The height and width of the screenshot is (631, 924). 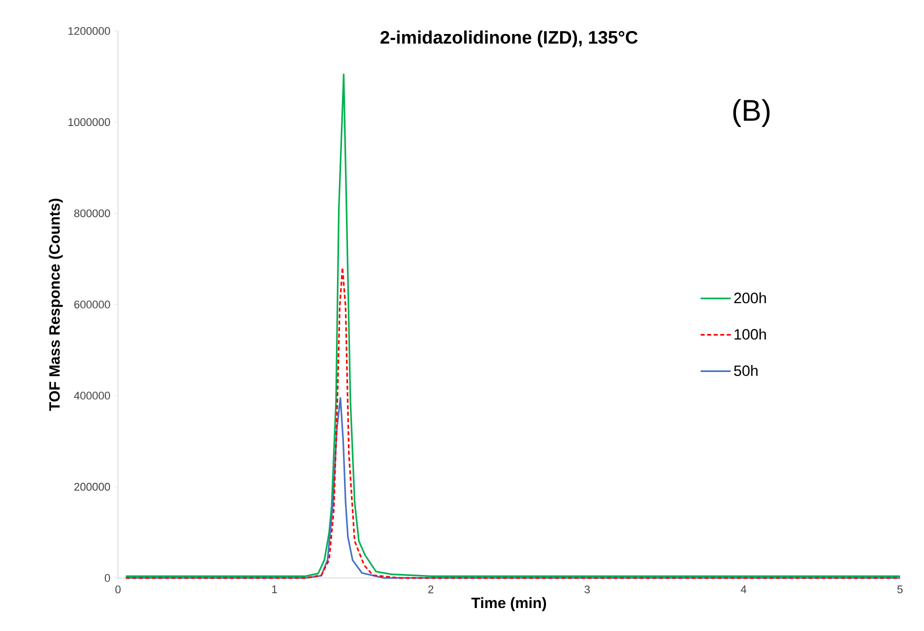 I want to click on y-tick-label: 1200000, so click(x=89, y=31).